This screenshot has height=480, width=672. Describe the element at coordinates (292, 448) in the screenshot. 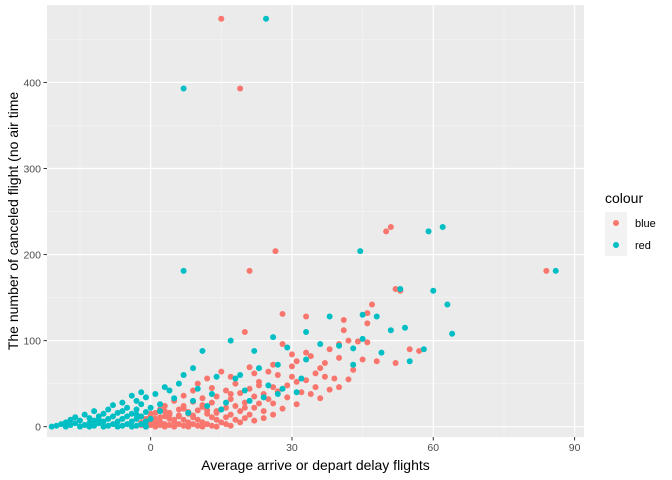

I see `x-tick-label: 30` at that location.